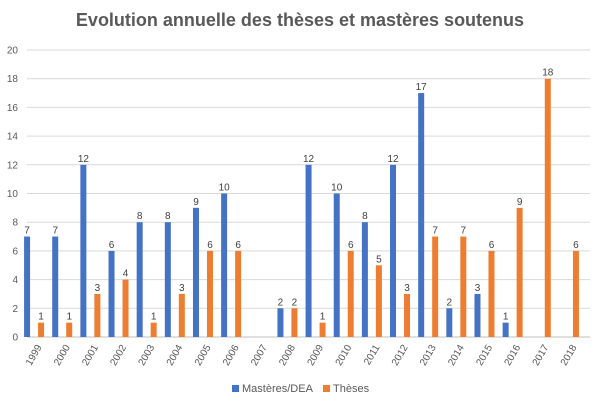 The width and height of the screenshot is (600, 413). I want to click on data-label: 5, so click(379, 259).